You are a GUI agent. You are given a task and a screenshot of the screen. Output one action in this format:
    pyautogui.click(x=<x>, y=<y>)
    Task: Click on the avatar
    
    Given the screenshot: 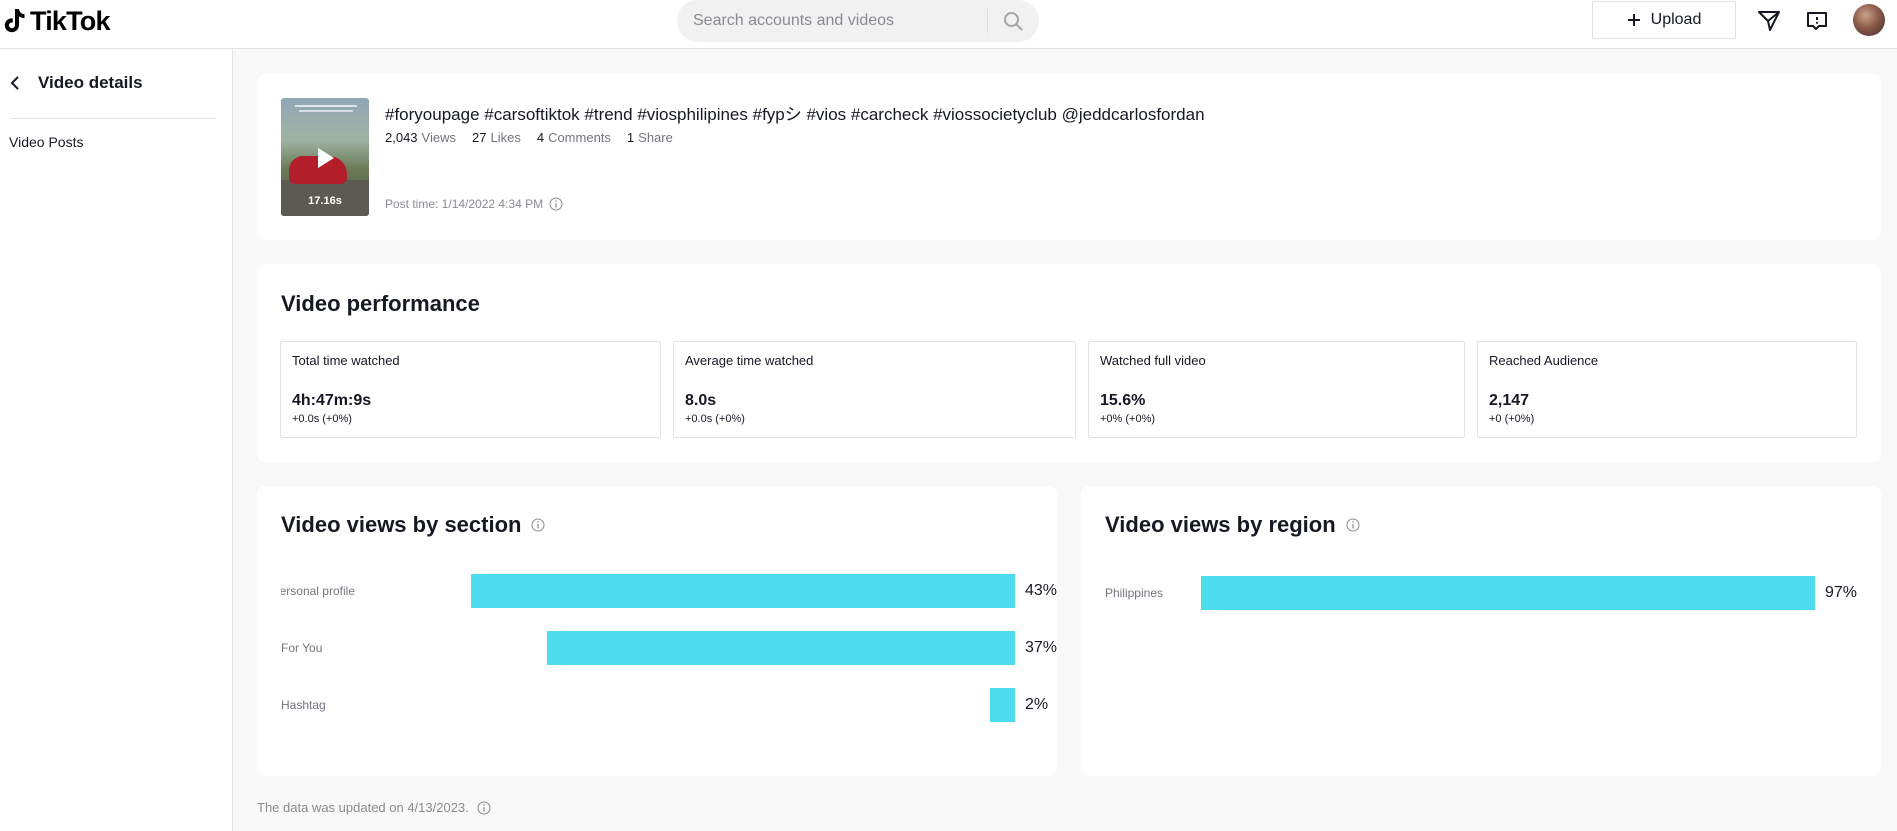 What is the action you would take?
    pyautogui.click(x=1869, y=20)
    